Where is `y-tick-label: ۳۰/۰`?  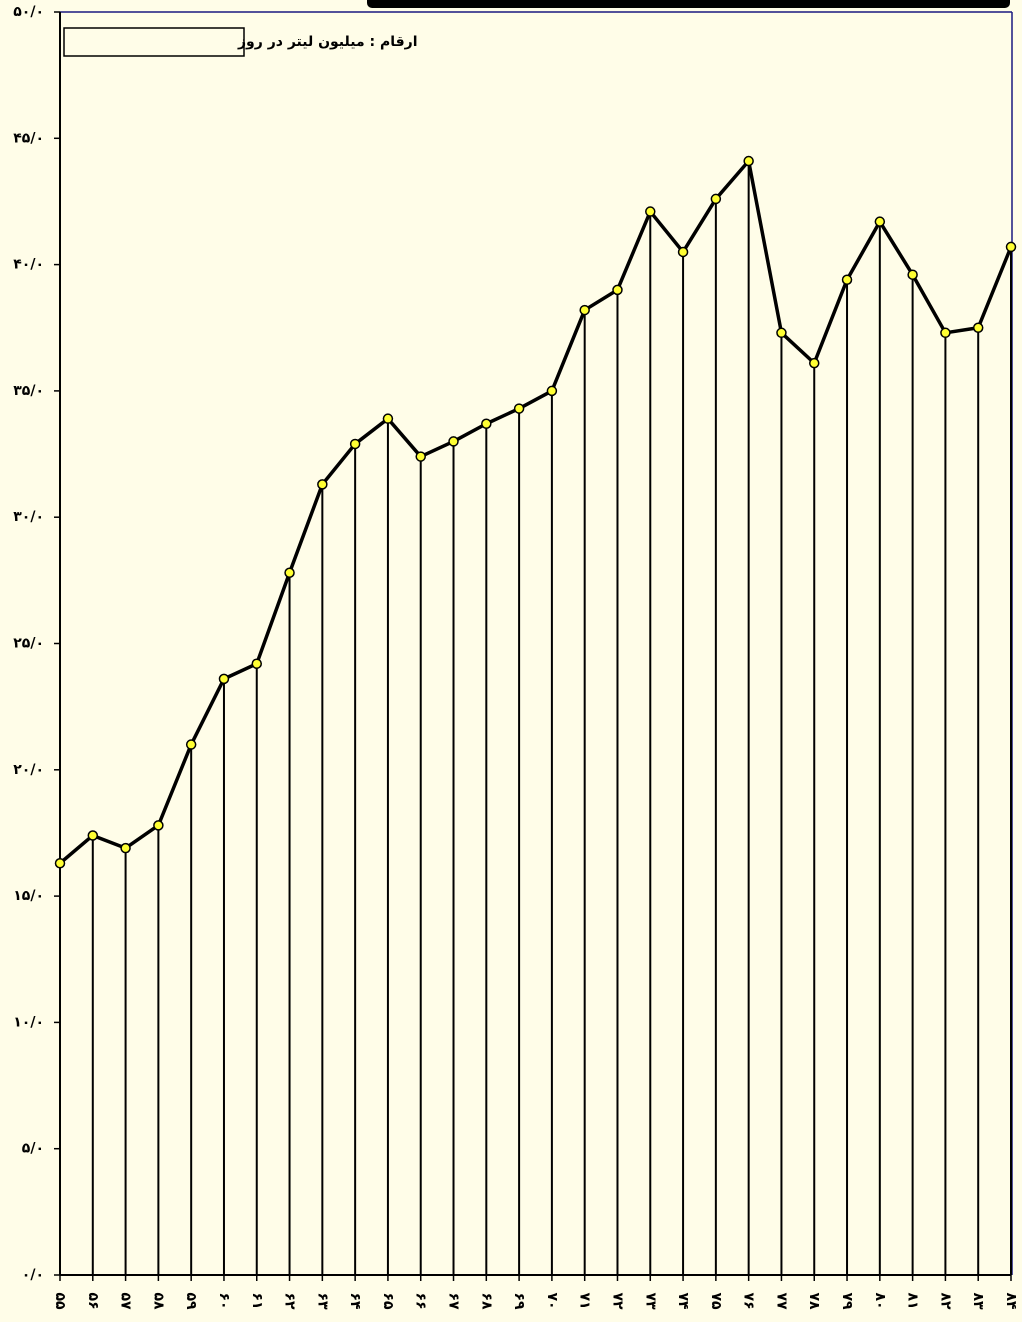 y-tick-label: ۳۰/۰ is located at coordinates (28, 517).